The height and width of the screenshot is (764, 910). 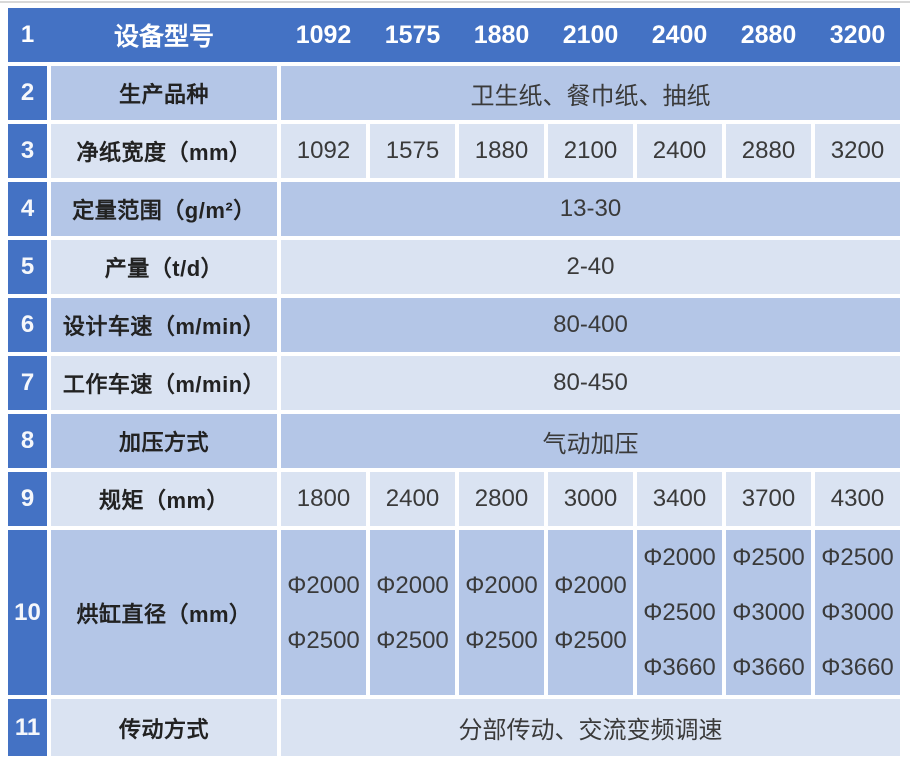 I want to click on header-col: 2100, so click(x=590, y=34).